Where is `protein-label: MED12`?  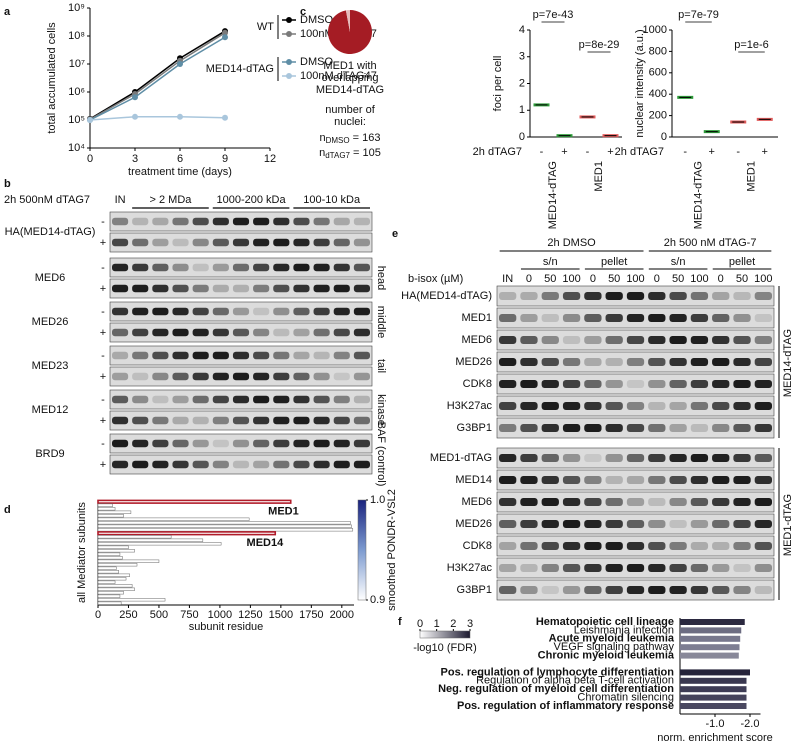
protein-label: MED12 is located at coordinates (50, 410).